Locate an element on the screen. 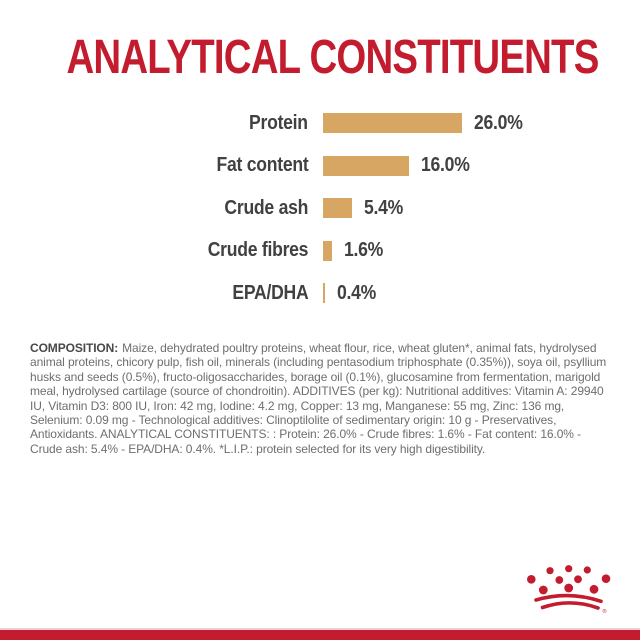 The height and width of the screenshot is (640, 640). chart-value: 0.4% is located at coordinates (357, 292).